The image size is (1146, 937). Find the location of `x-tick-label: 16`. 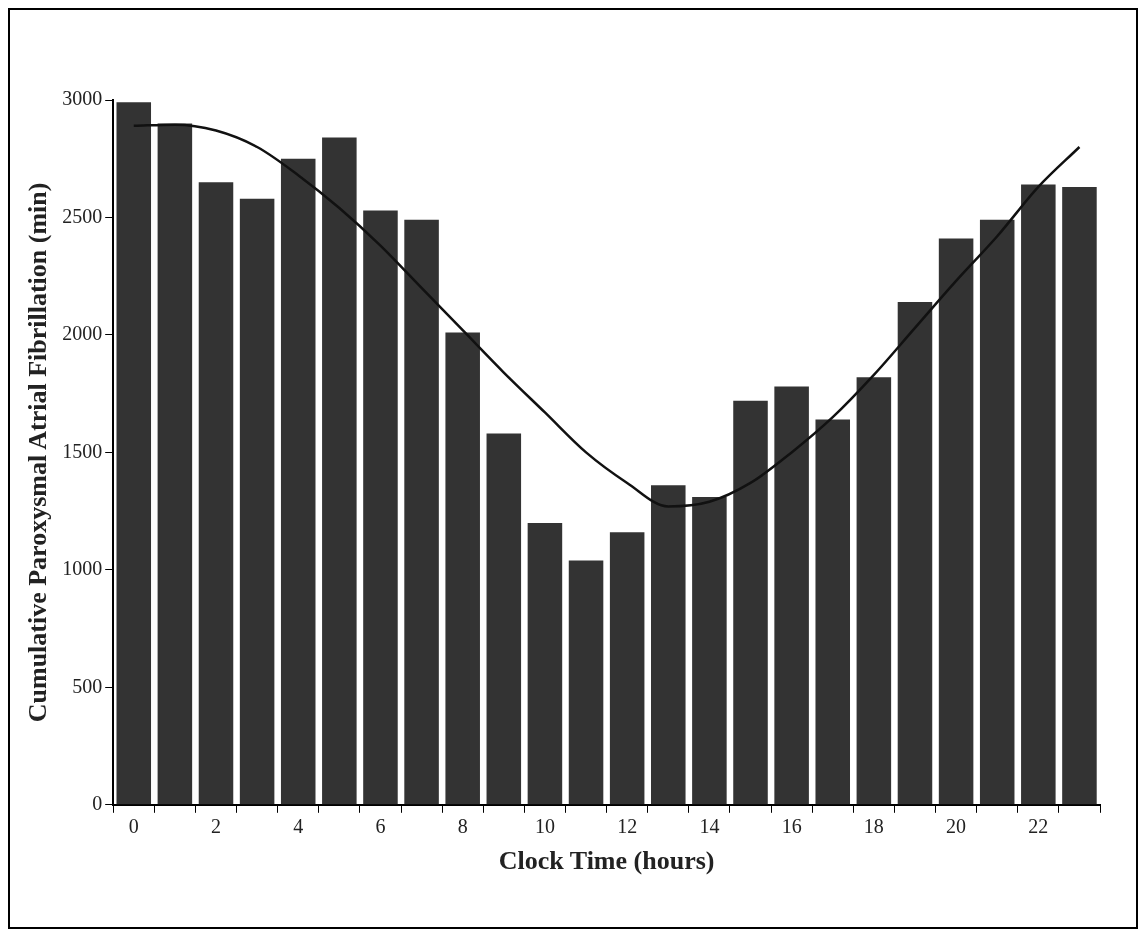

x-tick-label: 16 is located at coordinates (791, 826).